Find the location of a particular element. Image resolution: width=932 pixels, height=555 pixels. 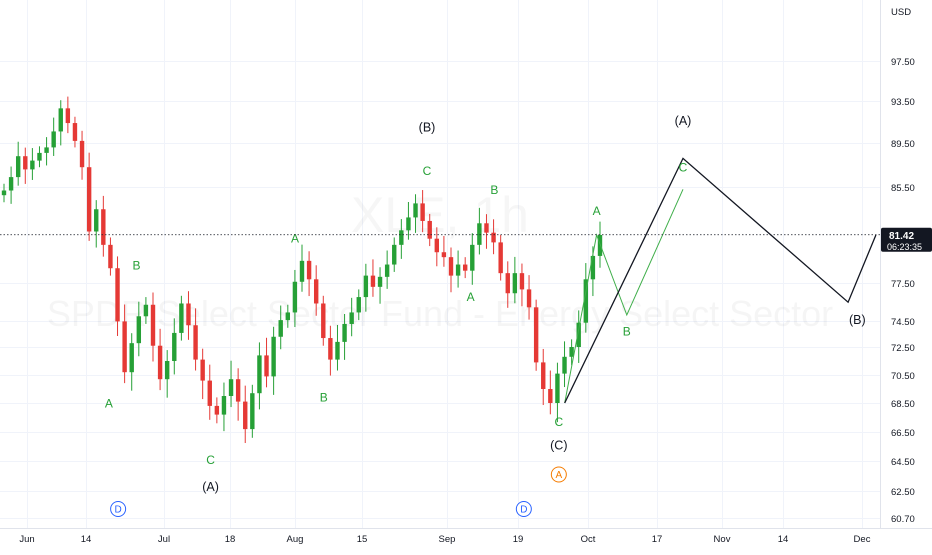

price-tick-label: 66.50 is located at coordinates (903, 433).